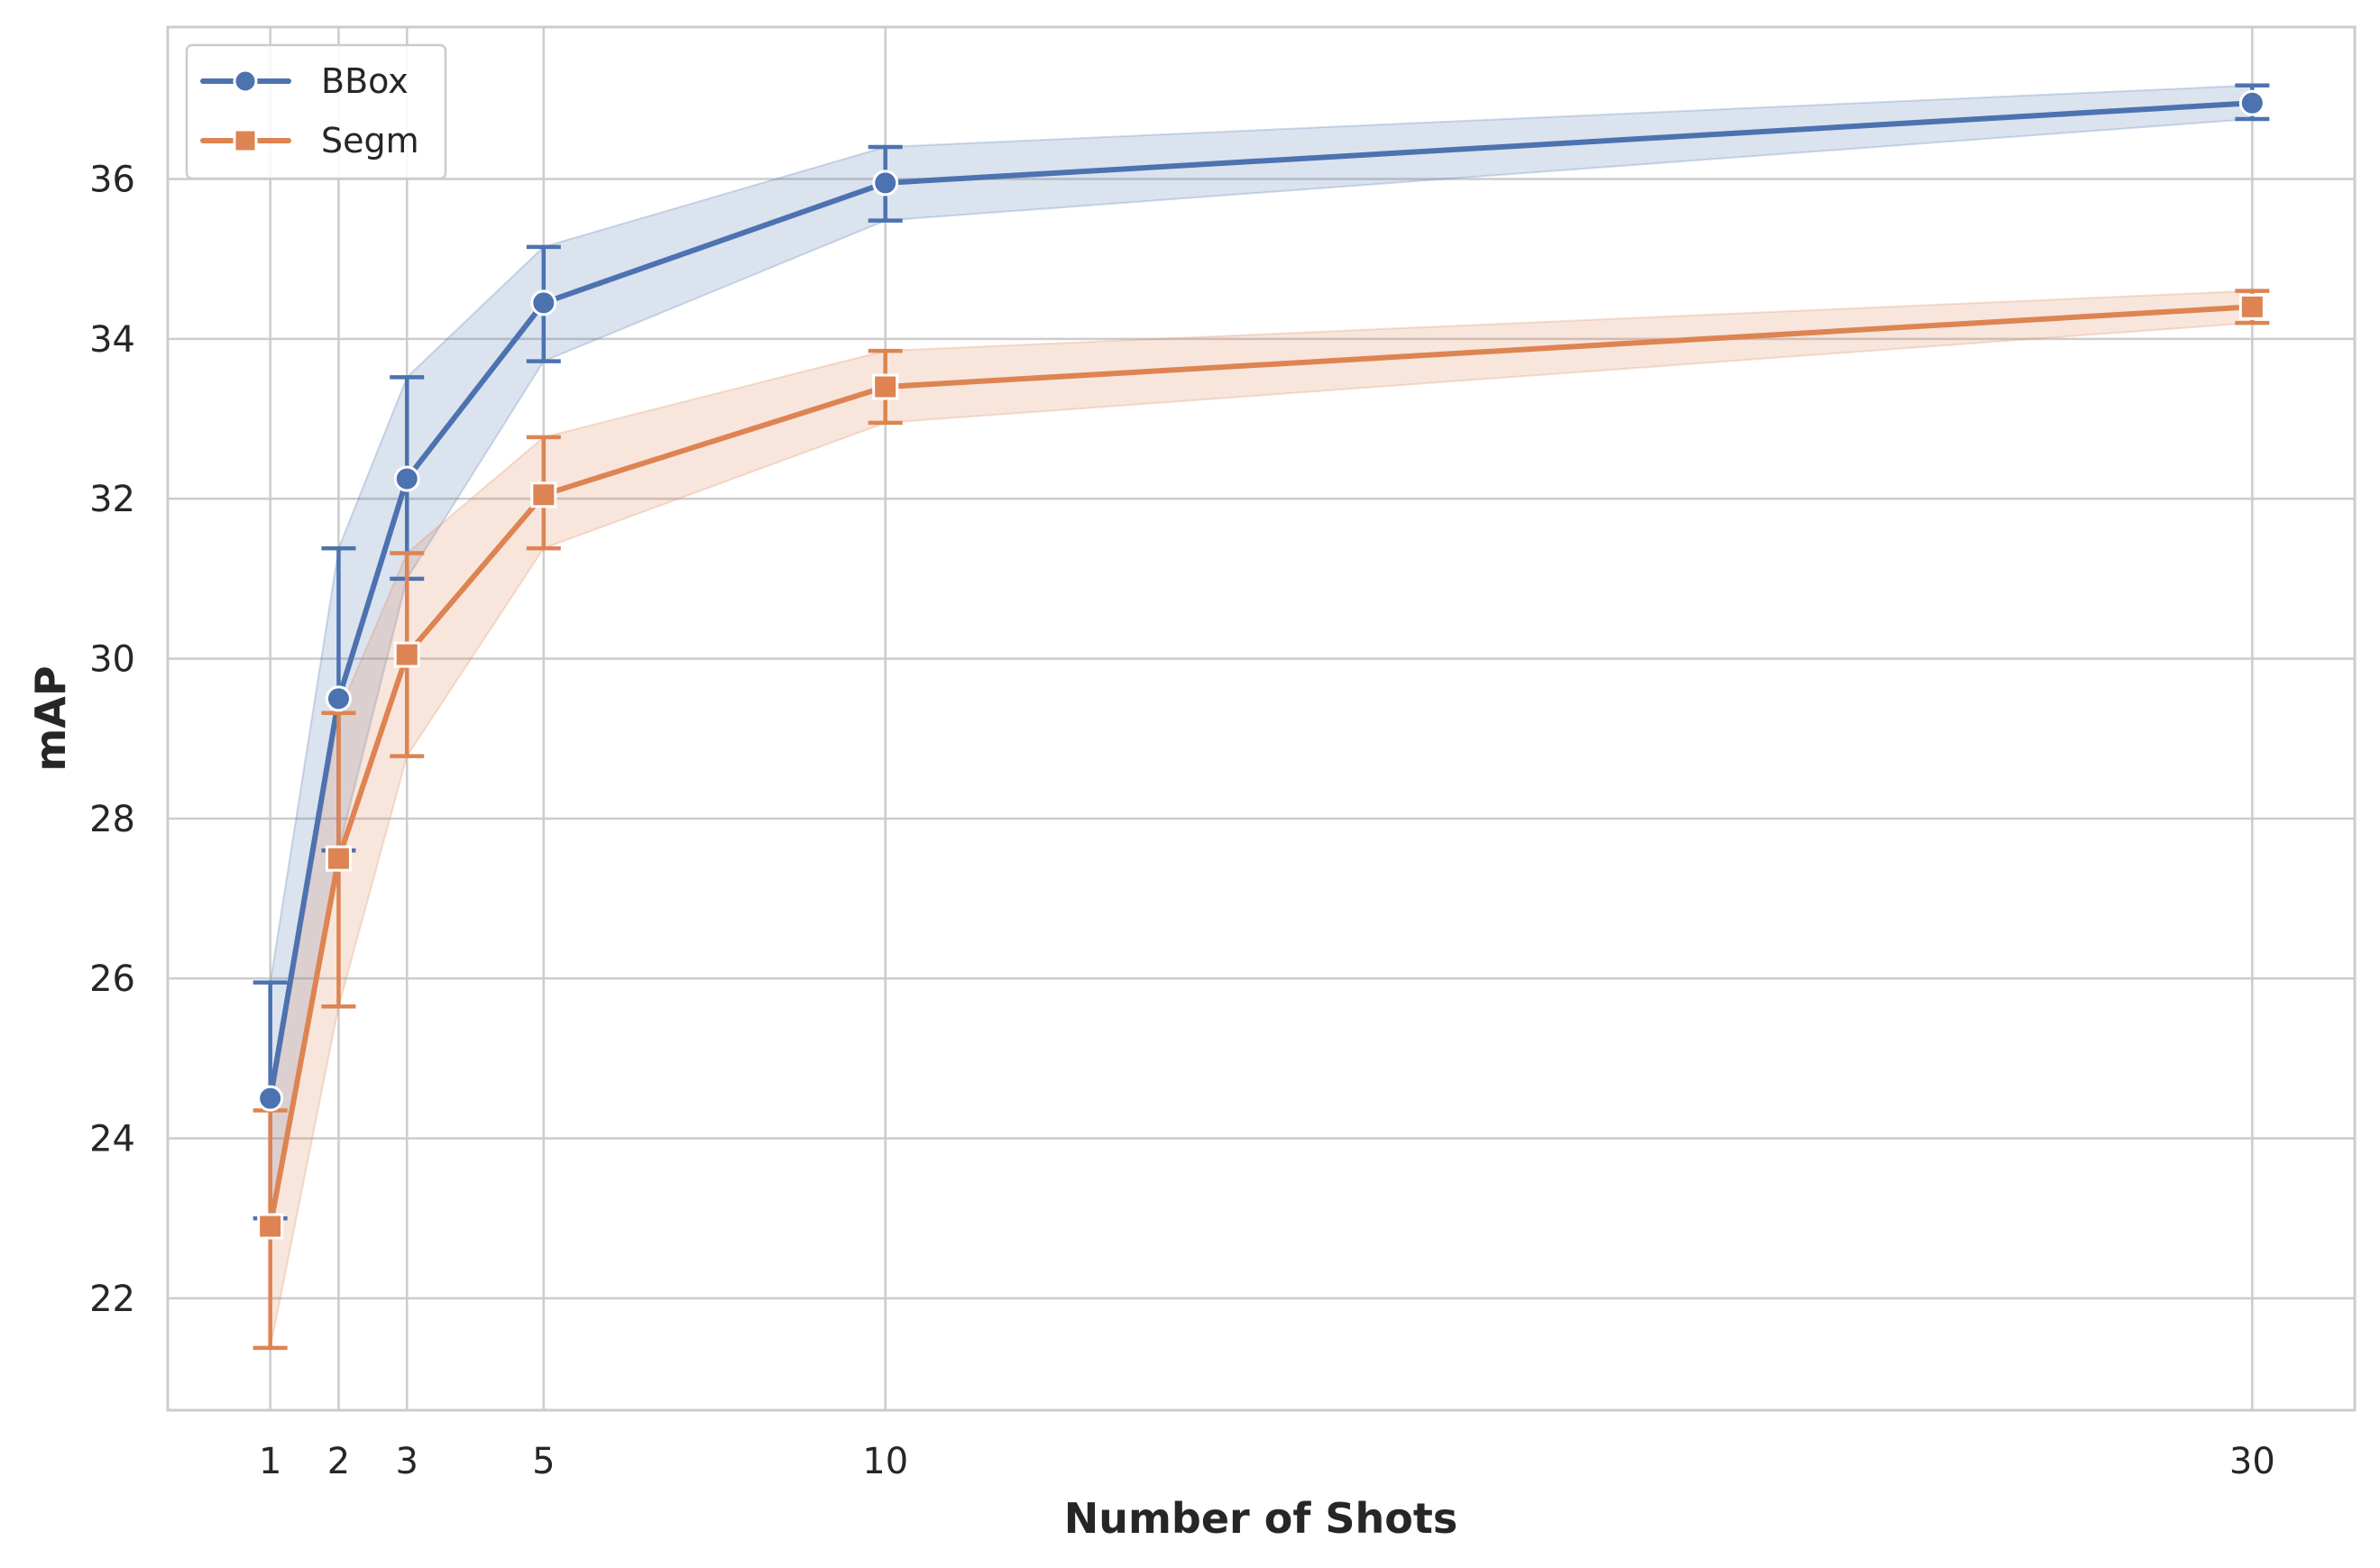 Image resolution: width=2380 pixels, height=1568 pixels. What do you see at coordinates (543, 1461) in the screenshot?
I see `x-tick-label: 5` at bounding box center [543, 1461].